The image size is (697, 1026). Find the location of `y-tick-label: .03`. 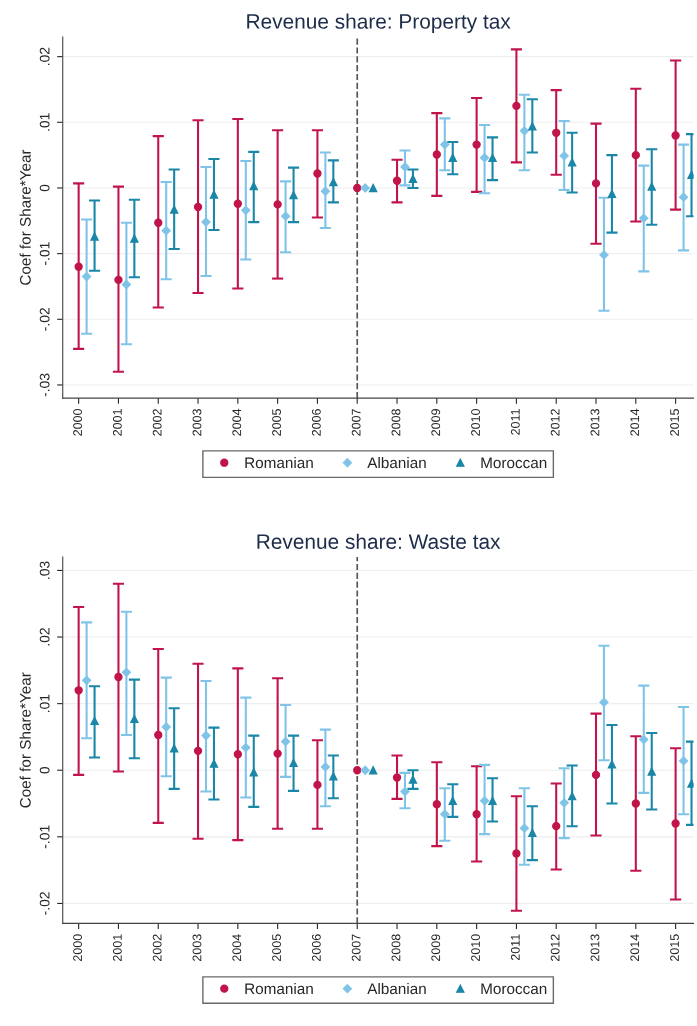

y-tick-label: .03 is located at coordinates (44, 570).